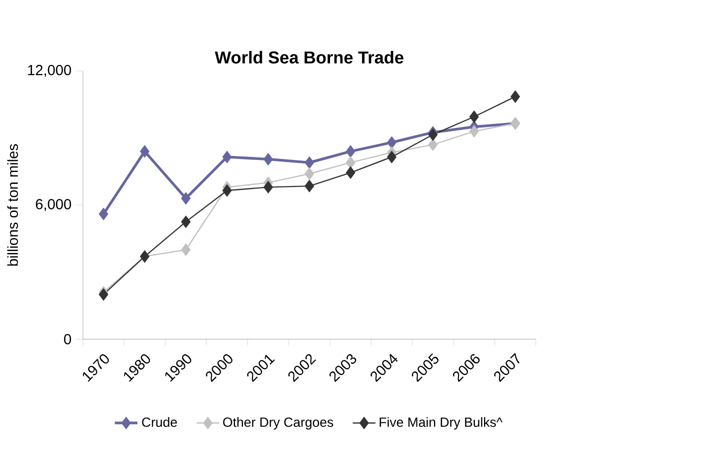 This screenshot has width=701, height=456. I want to click on y-tick-label: 0, so click(68, 339).